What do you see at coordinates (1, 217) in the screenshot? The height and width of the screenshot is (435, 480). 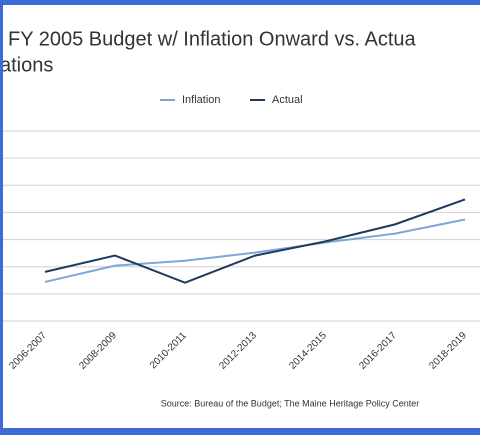 I see `frame-left` at bounding box center [1, 217].